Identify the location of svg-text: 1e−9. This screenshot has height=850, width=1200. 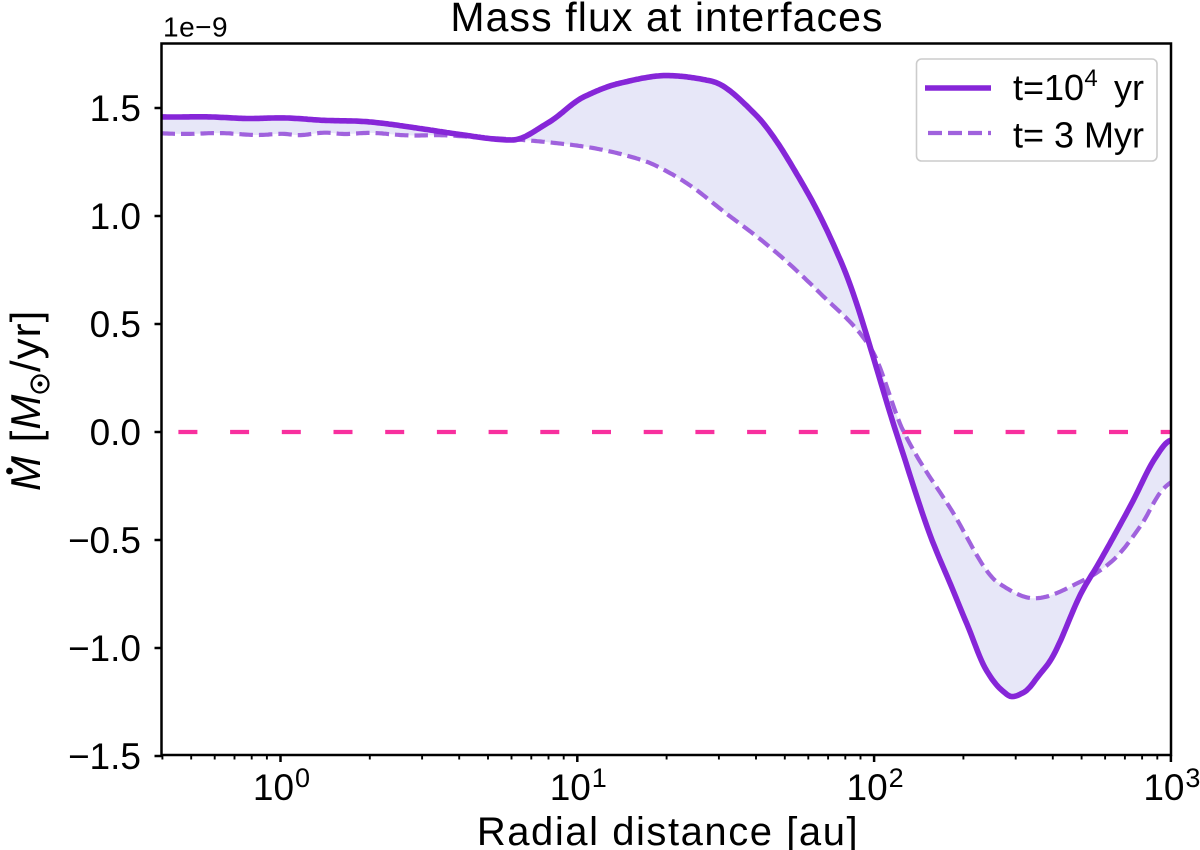
(195, 27).